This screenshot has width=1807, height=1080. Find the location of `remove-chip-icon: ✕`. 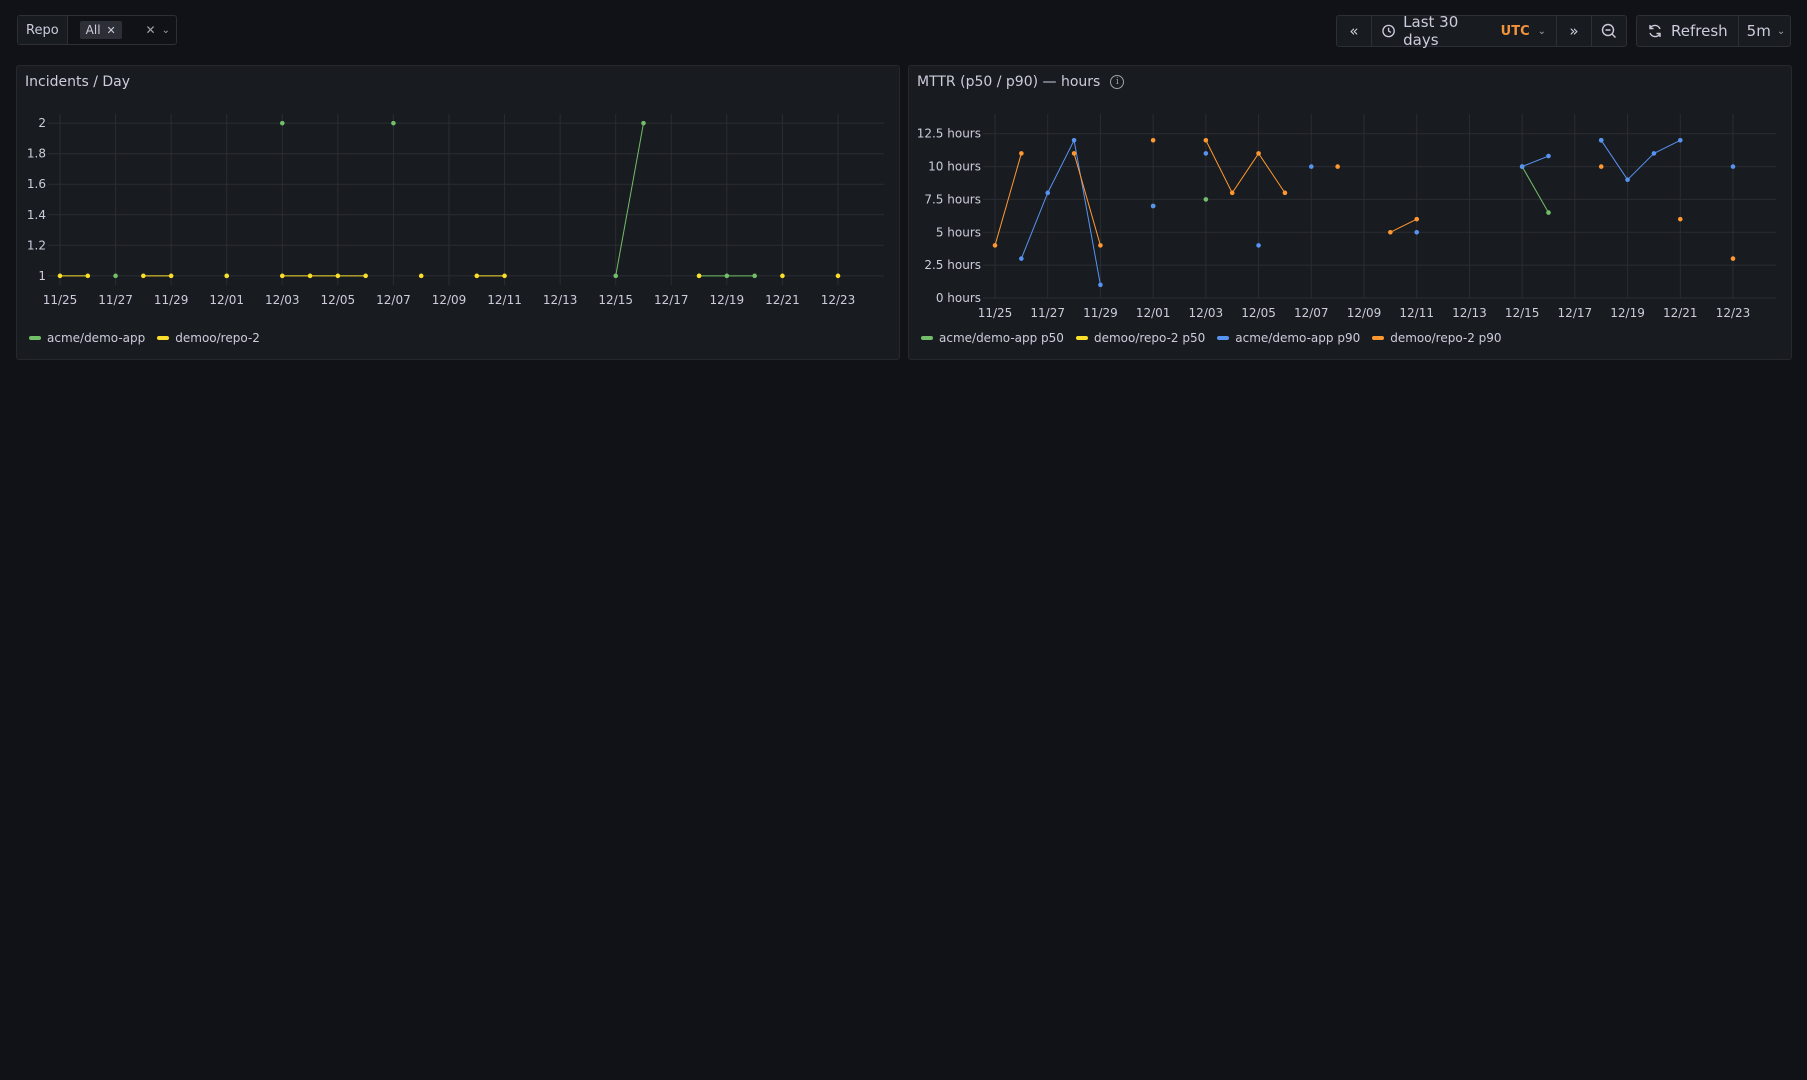

remove-chip-icon: ✕ is located at coordinates (111, 30).